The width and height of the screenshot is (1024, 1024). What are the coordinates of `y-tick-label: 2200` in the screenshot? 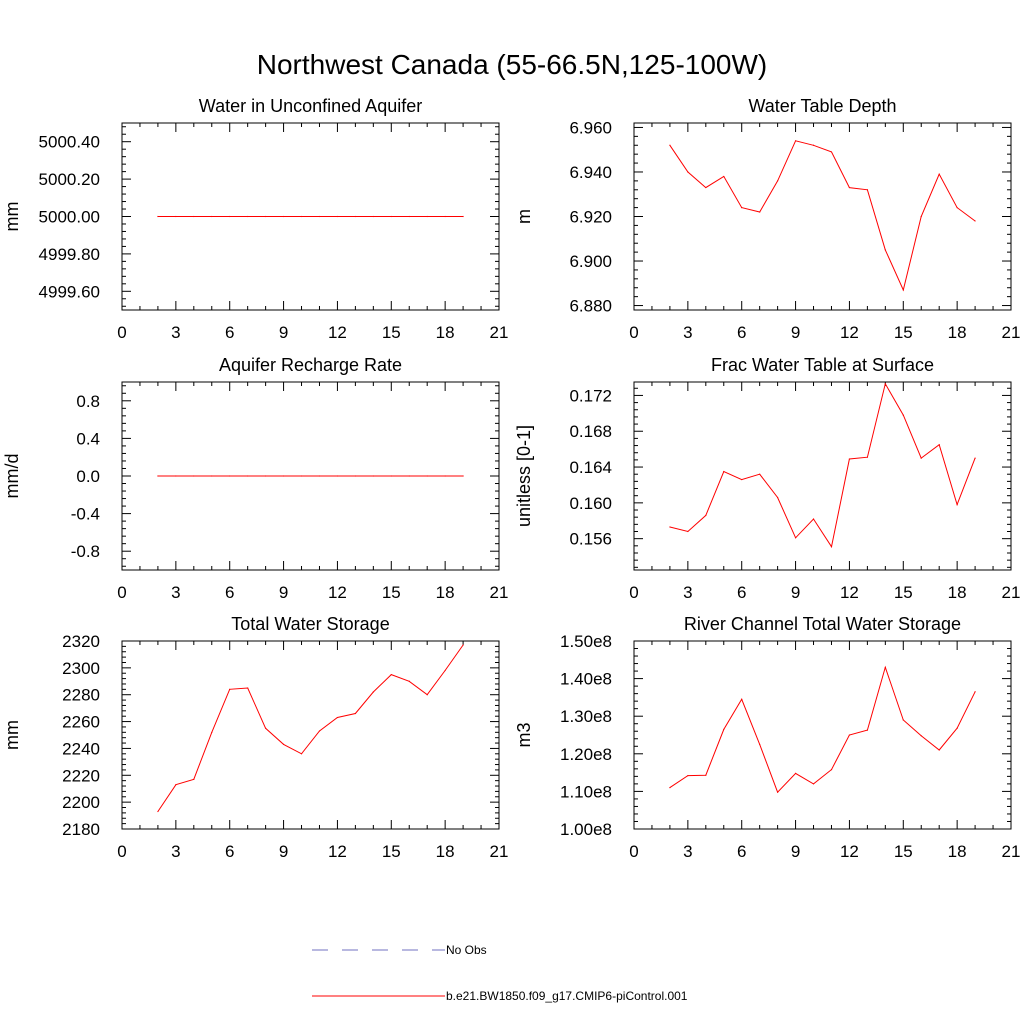 It's located at (81, 802).